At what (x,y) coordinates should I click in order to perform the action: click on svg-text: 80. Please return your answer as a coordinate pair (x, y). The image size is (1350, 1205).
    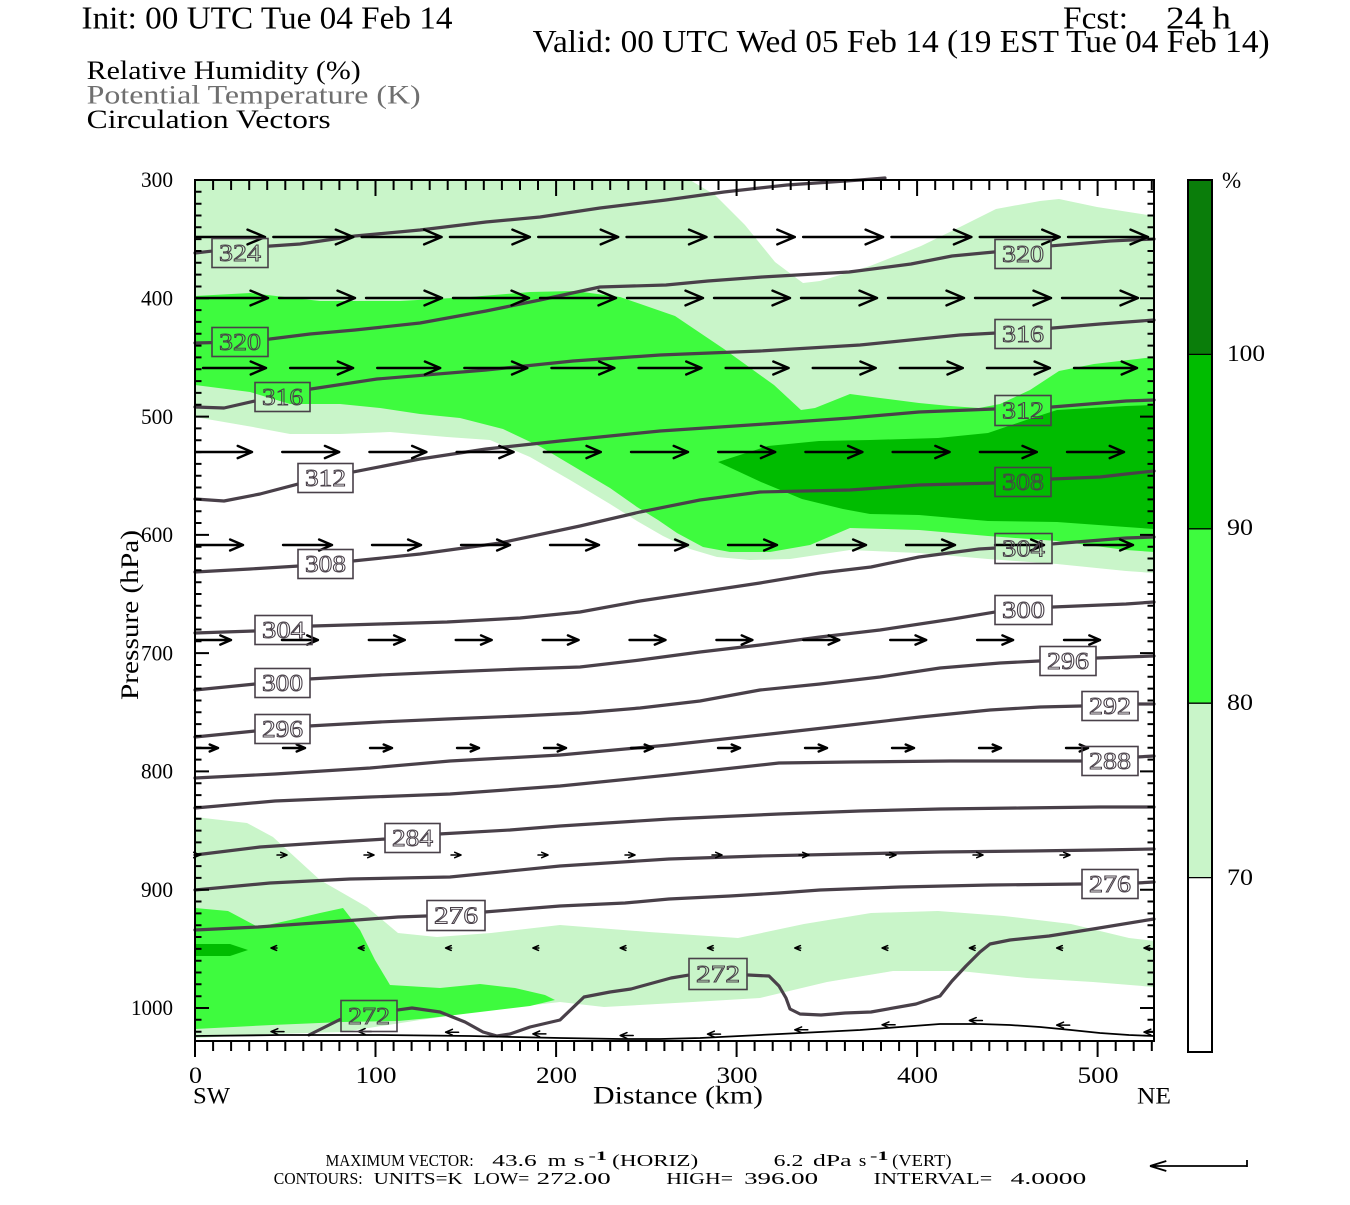
    Looking at the image, I should click on (1240, 702).